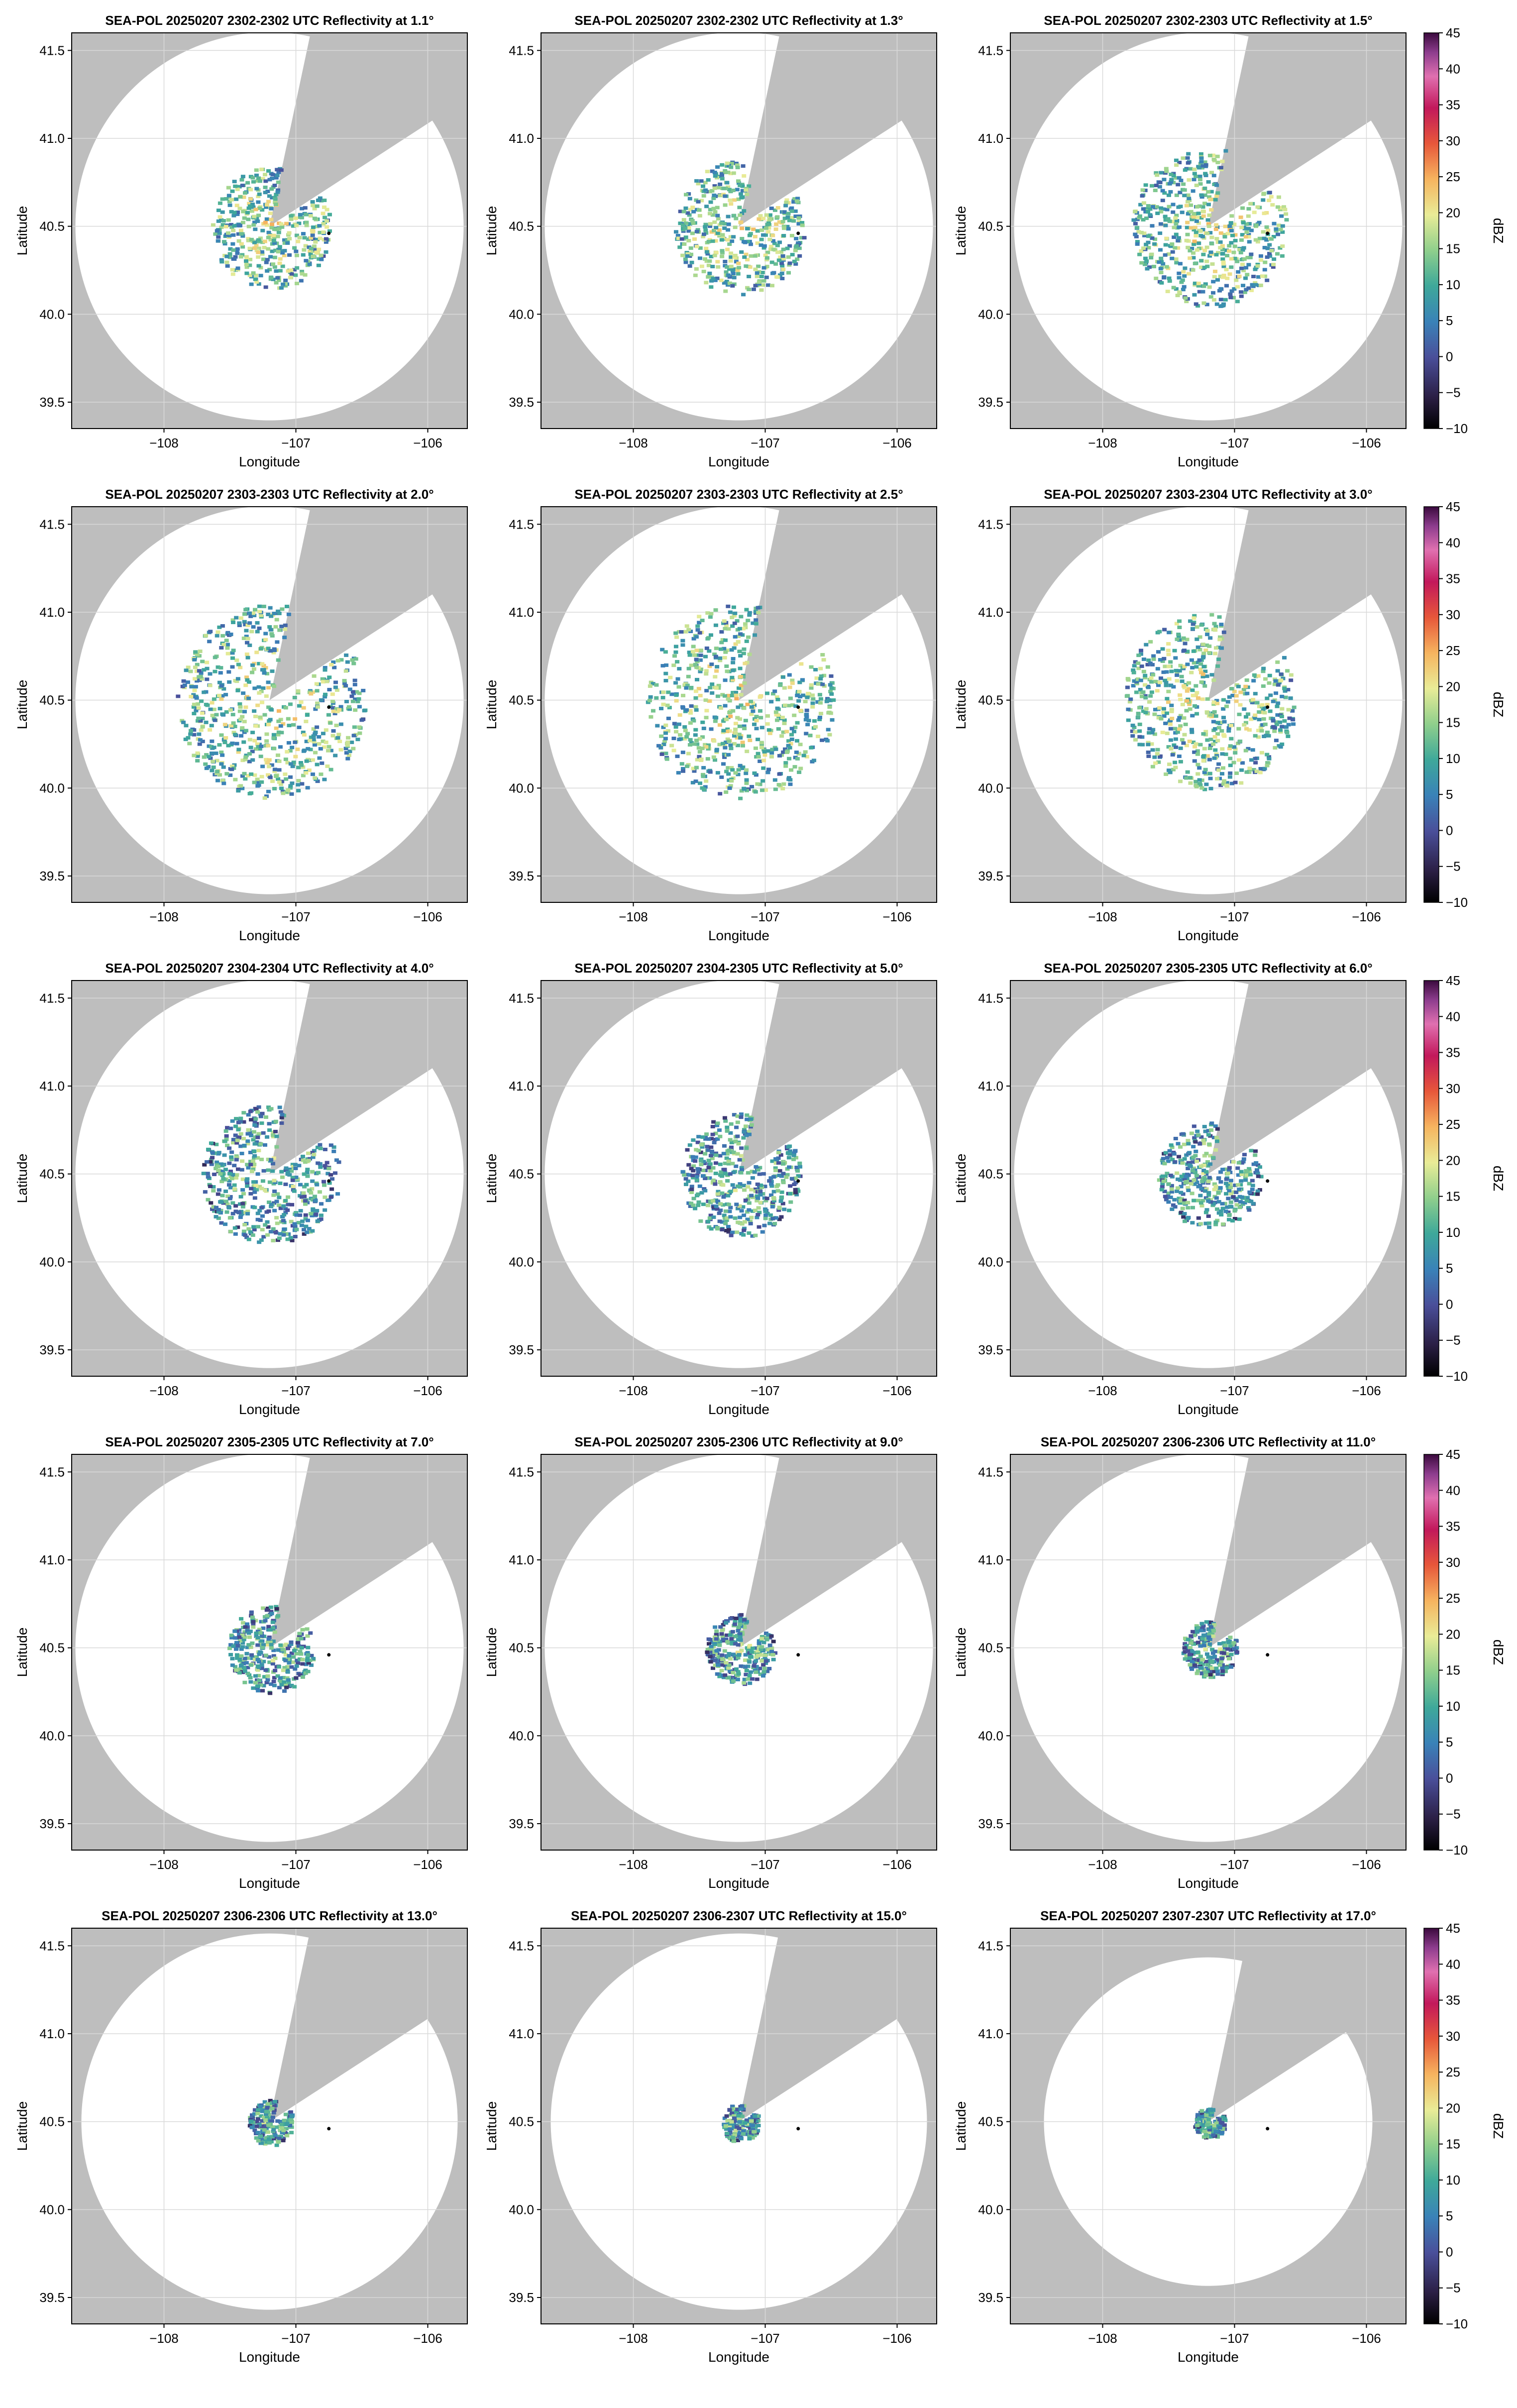  Describe the element at coordinates (1453, 758) in the screenshot. I see `colorbar-tick-label: 10` at that location.